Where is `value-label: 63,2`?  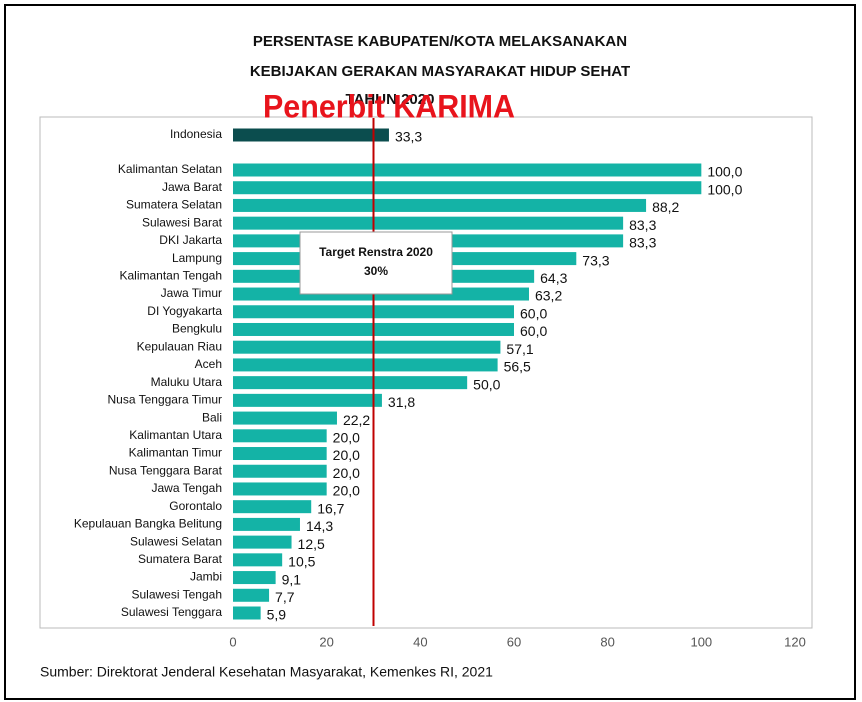 value-label: 63,2 is located at coordinates (548, 296).